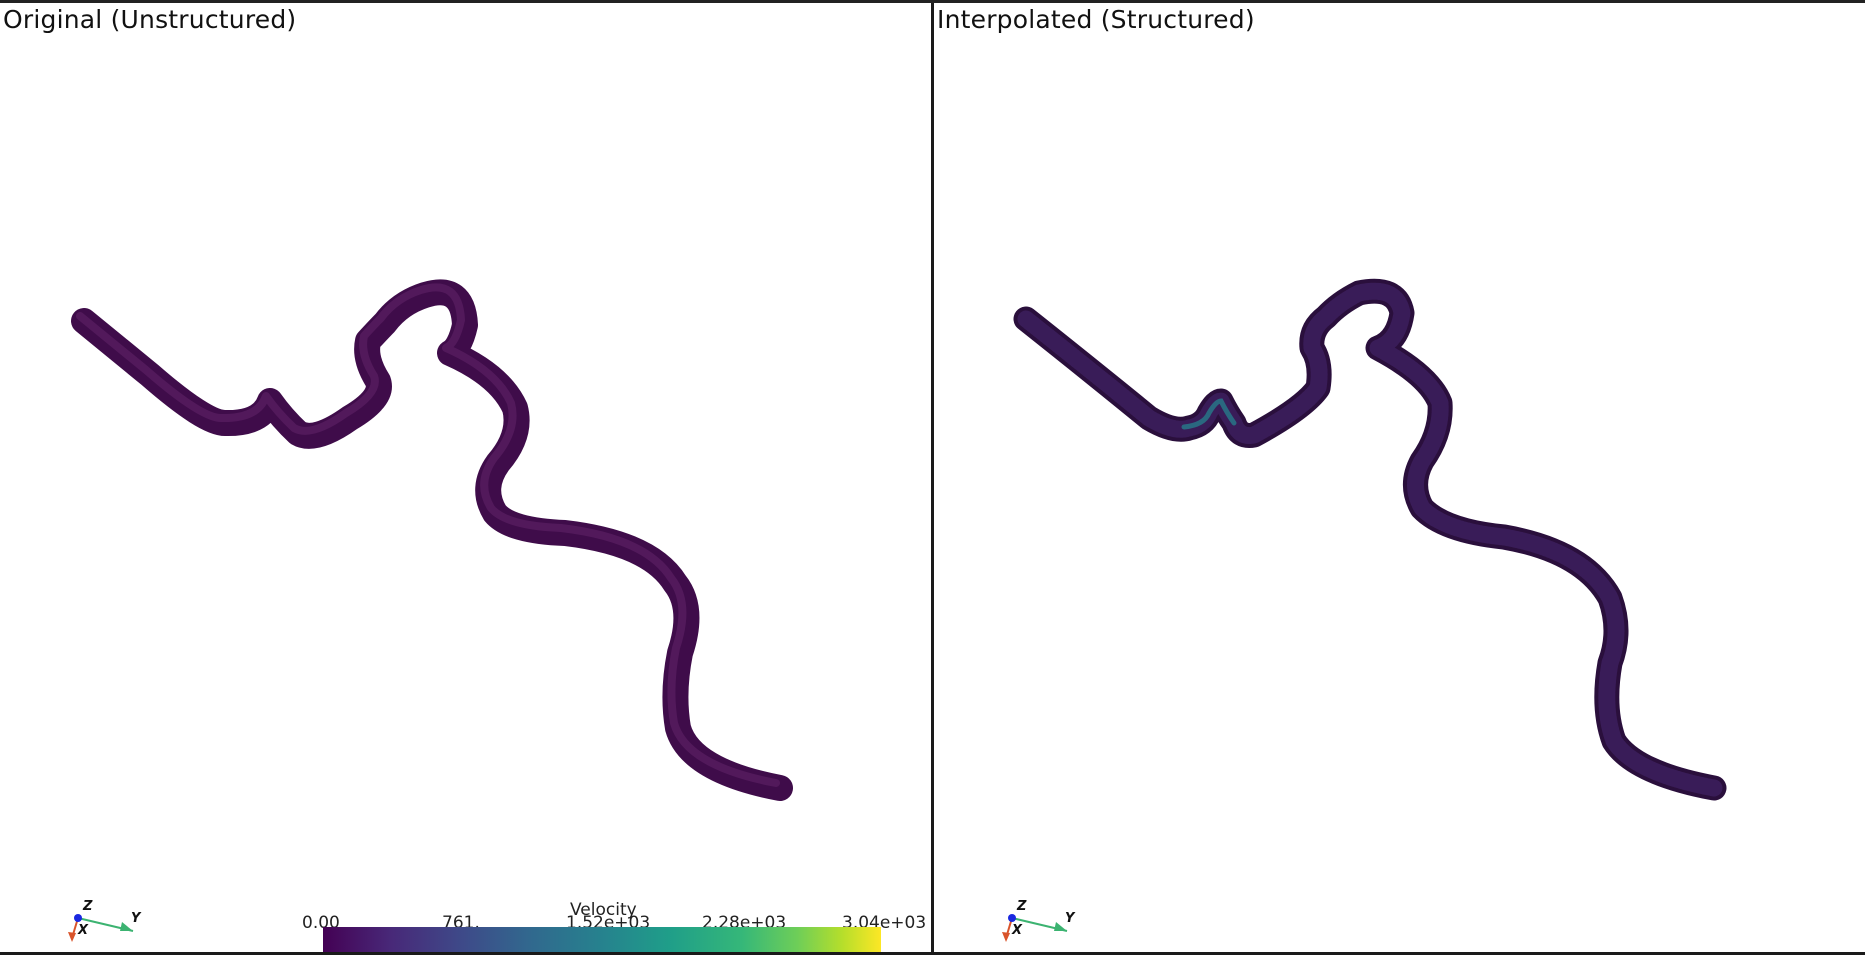 The width and height of the screenshot is (1865, 955). Describe the element at coordinates (603, 910) in the screenshot. I see `colorbar-title: Velocity` at that location.